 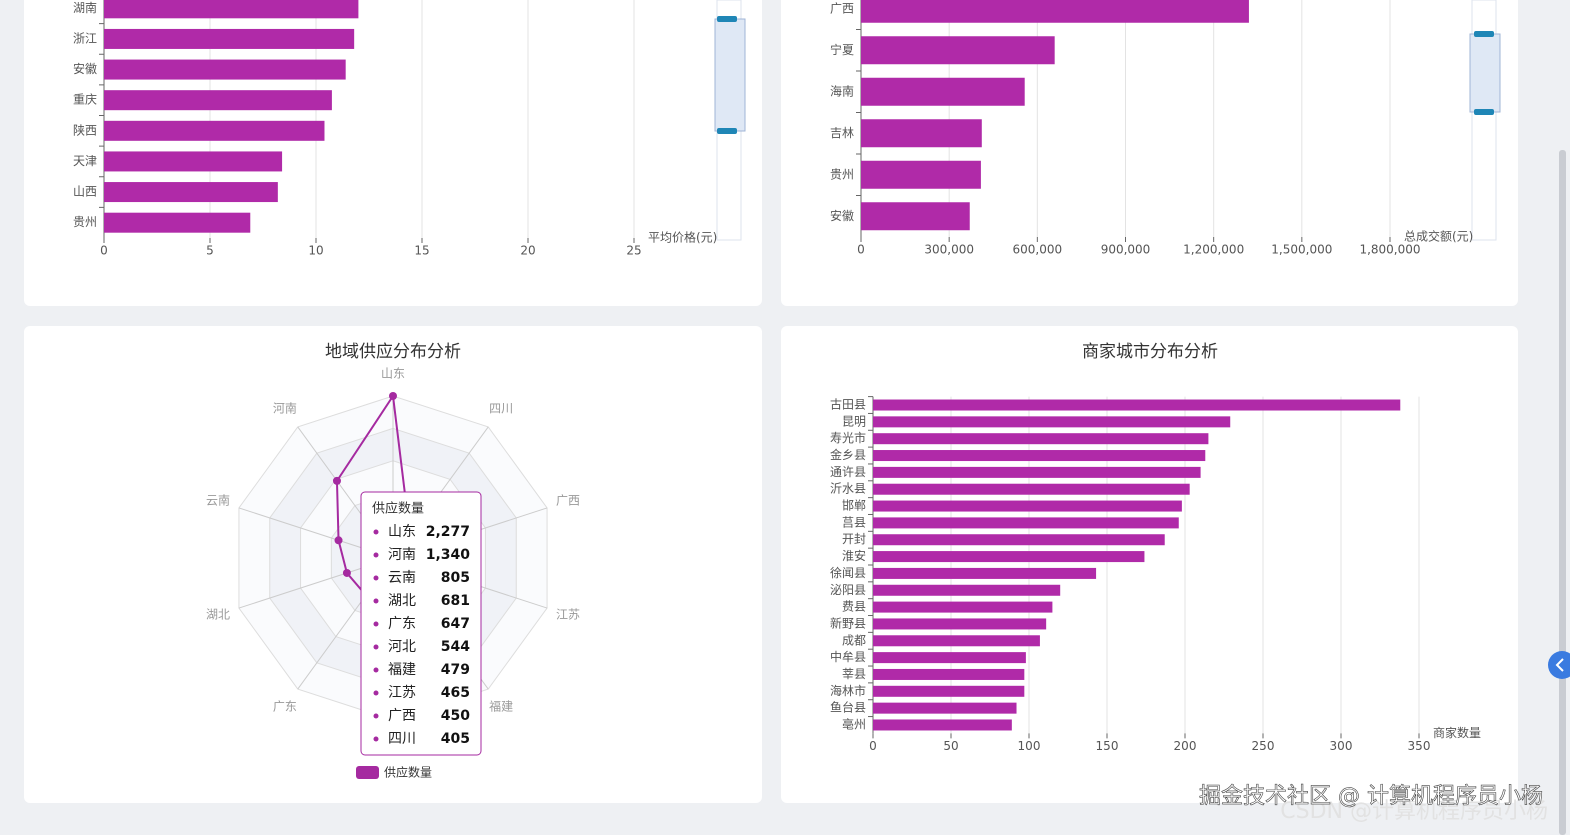 What do you see at coordinates (1029, 746) in the screenshot?
I see `x-tick-label: 100` at bounding box center [1029, 746].